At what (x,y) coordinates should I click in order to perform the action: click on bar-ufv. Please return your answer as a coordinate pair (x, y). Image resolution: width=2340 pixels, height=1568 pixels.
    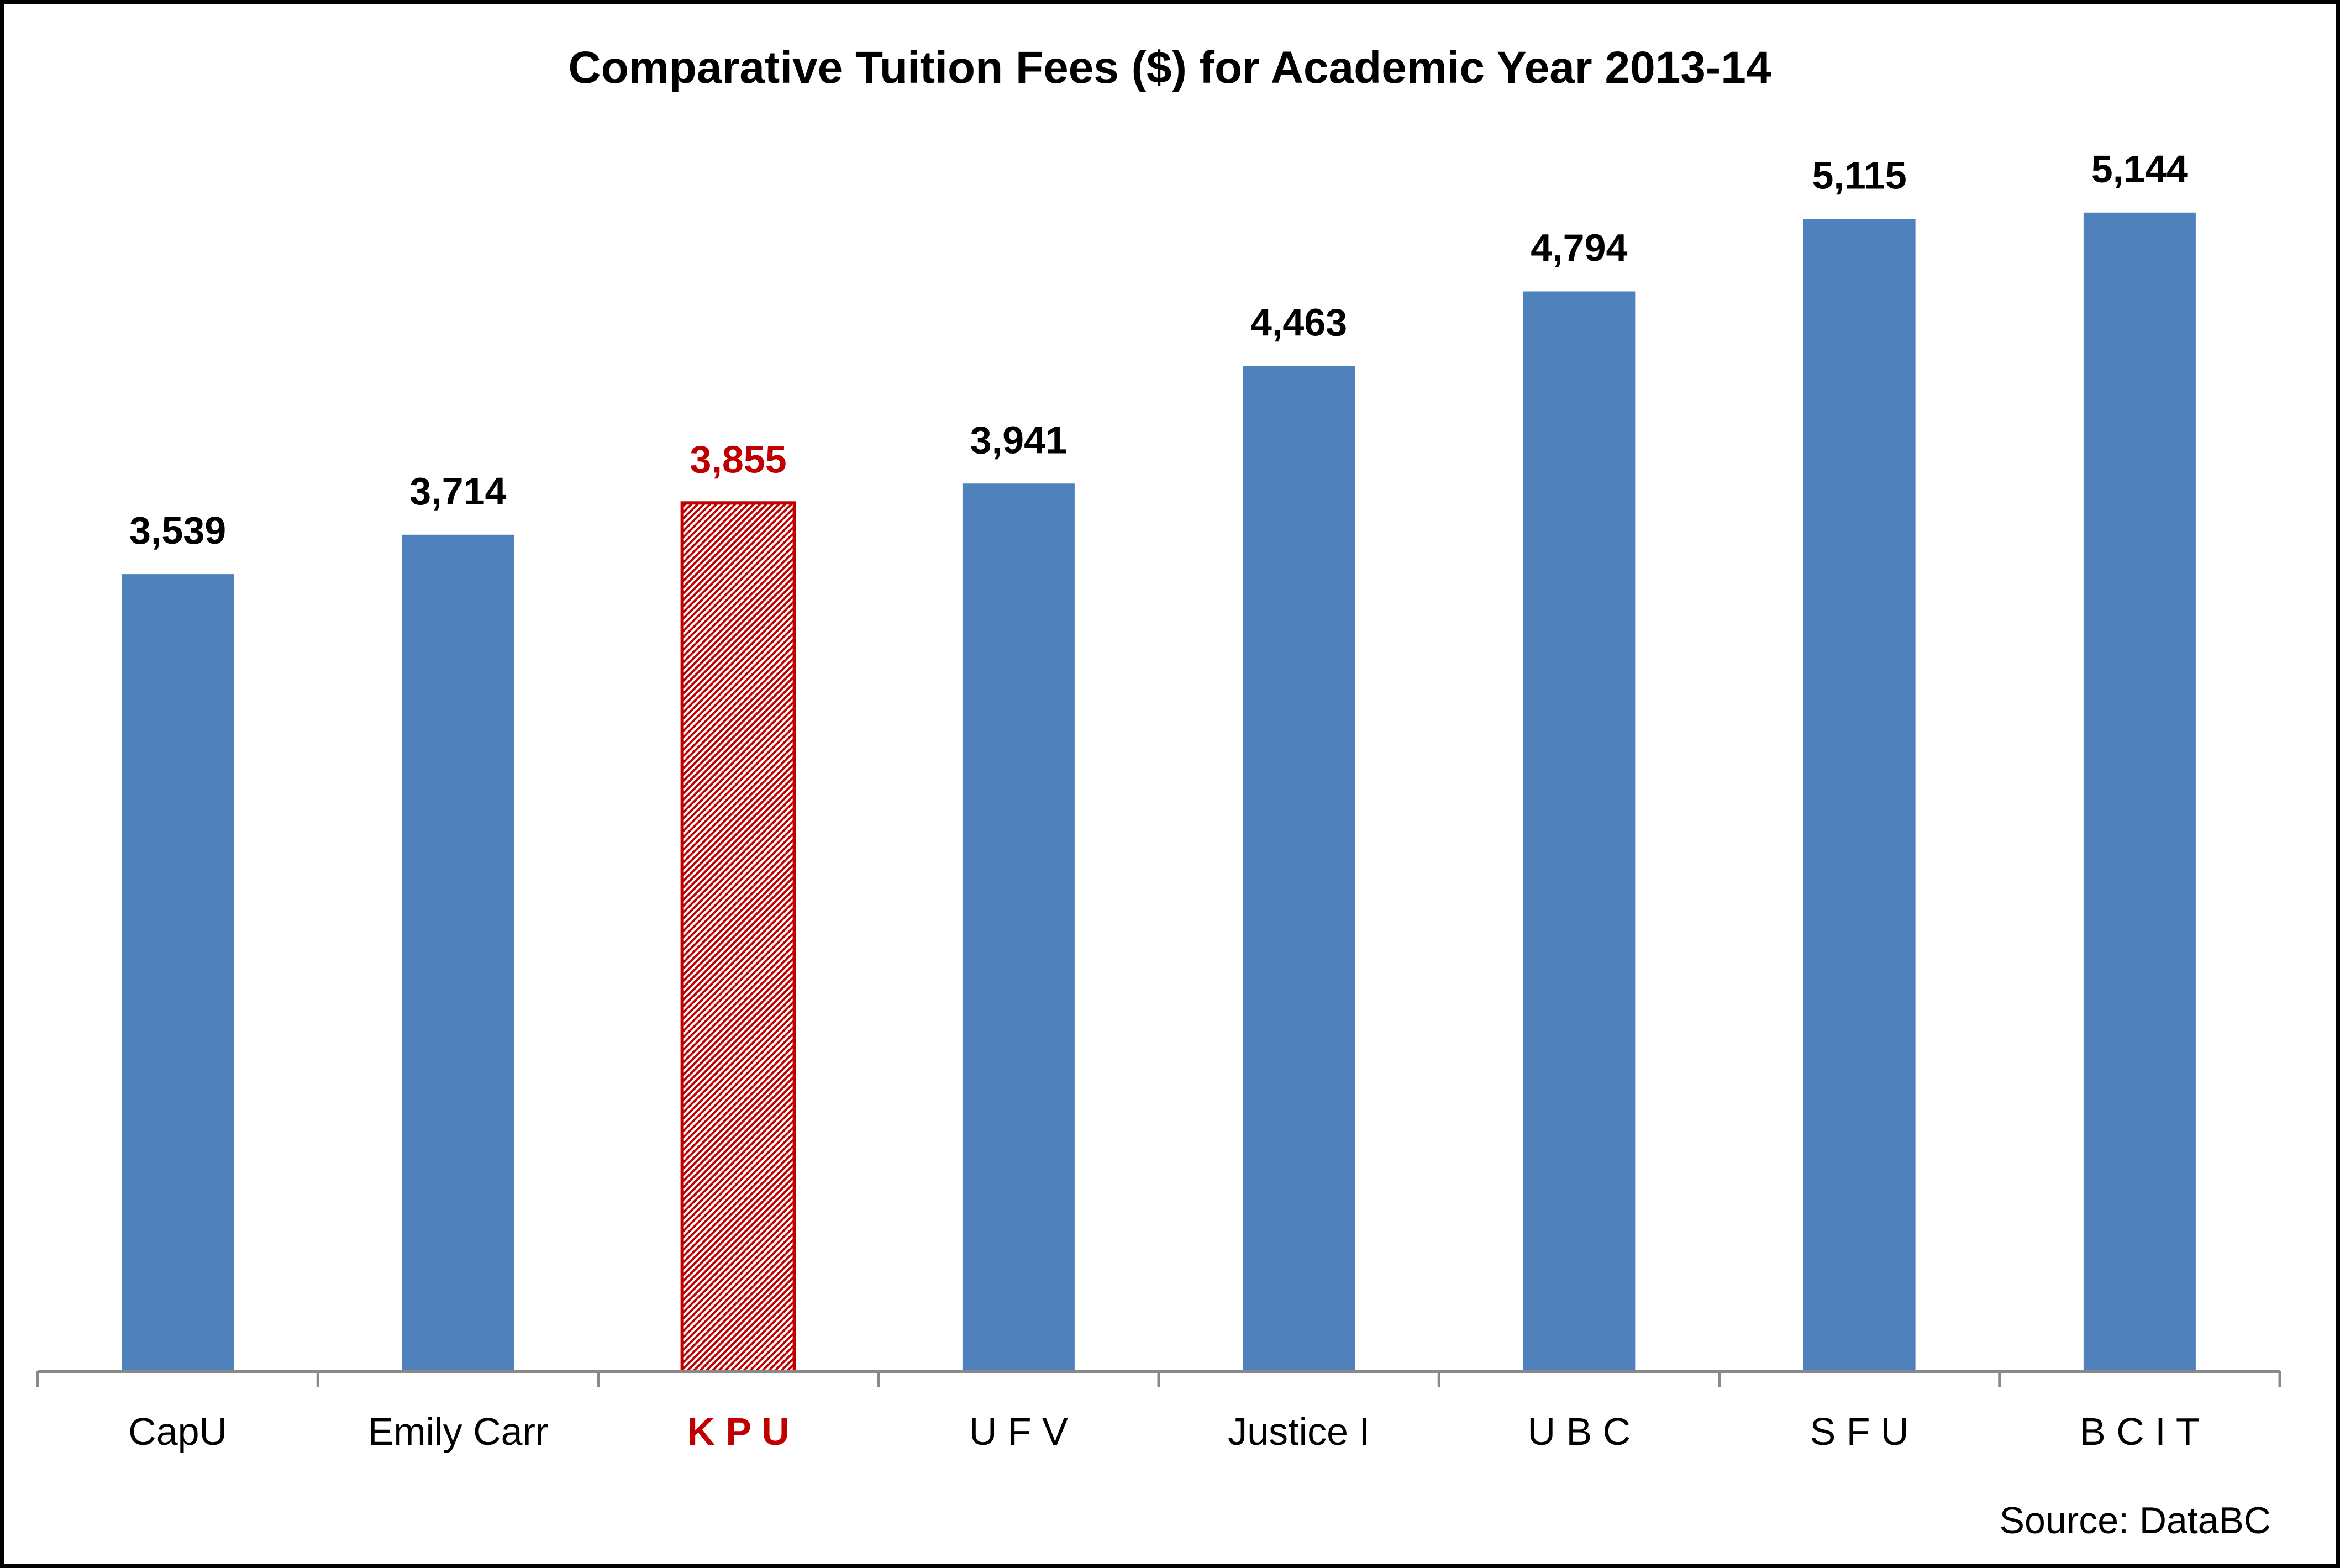
    Looking at the image, I should click on (1018, 927).